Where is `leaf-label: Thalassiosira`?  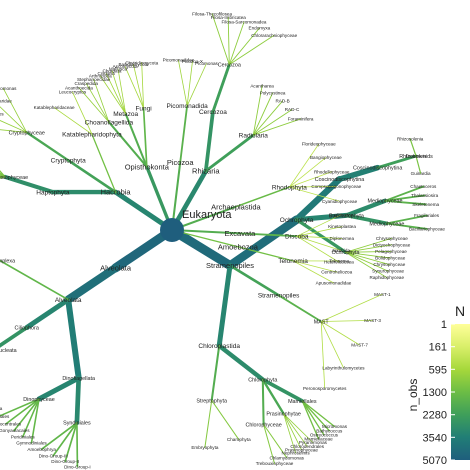 leaf-label: Thalassiosira is located at coordinates (425, 195).